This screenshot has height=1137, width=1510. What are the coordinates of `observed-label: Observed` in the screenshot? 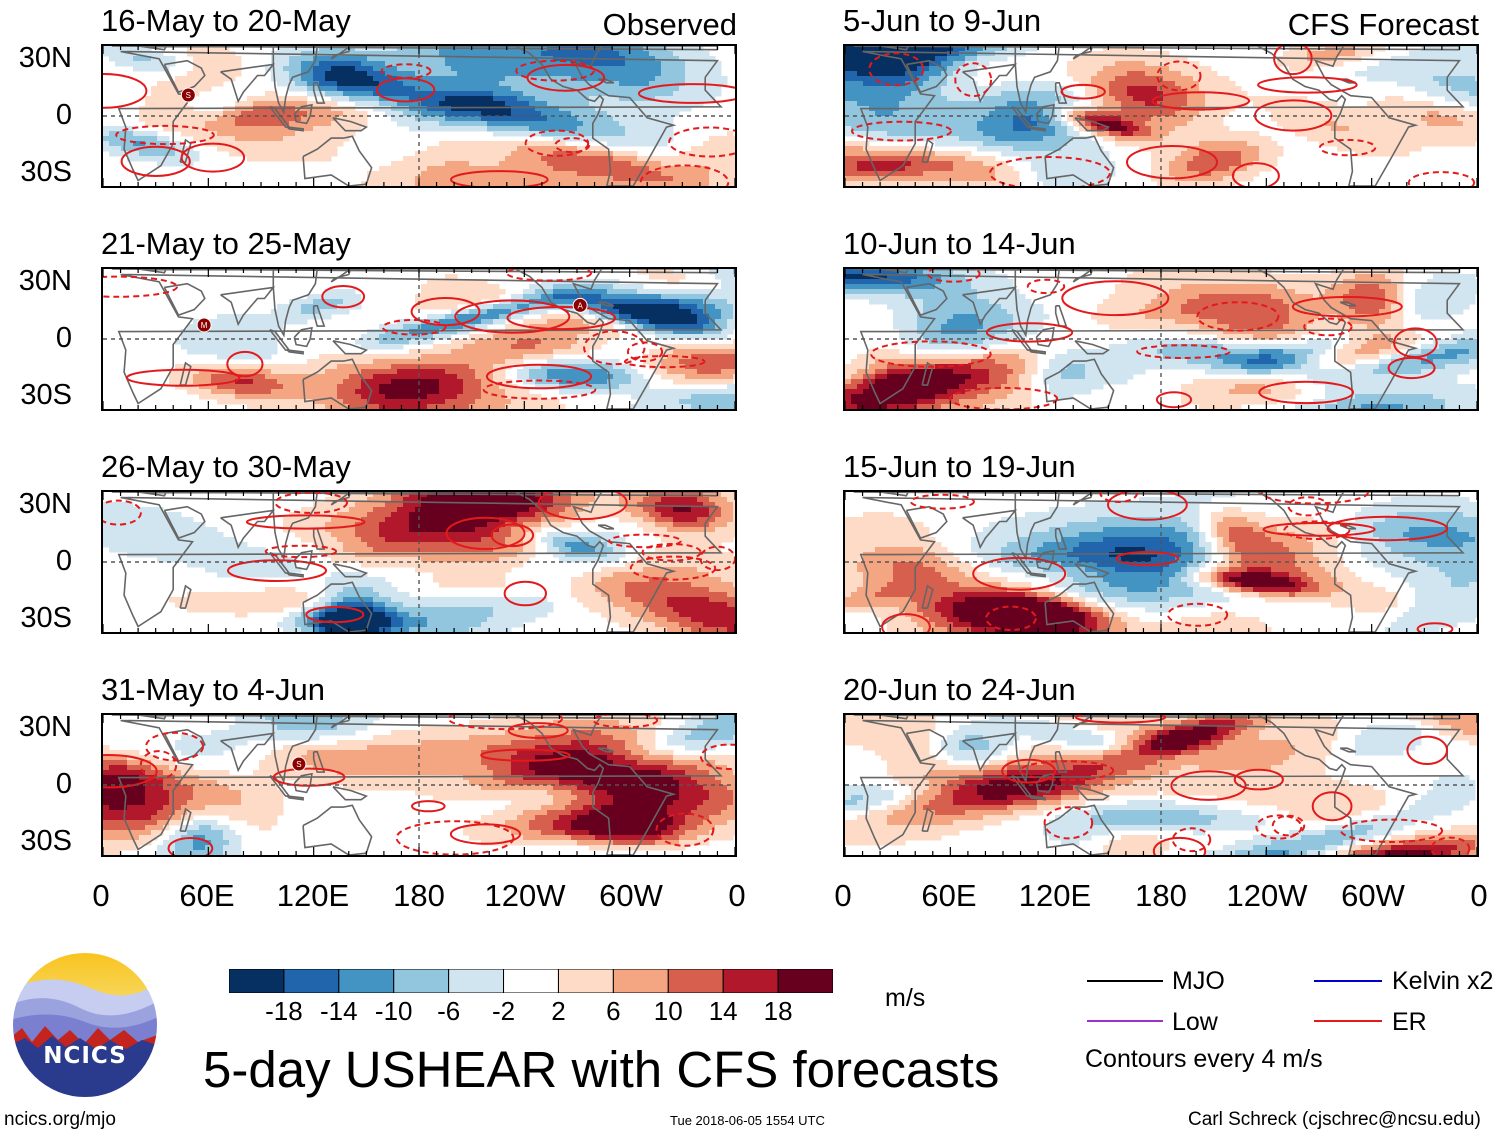 It's located at (669, 24).